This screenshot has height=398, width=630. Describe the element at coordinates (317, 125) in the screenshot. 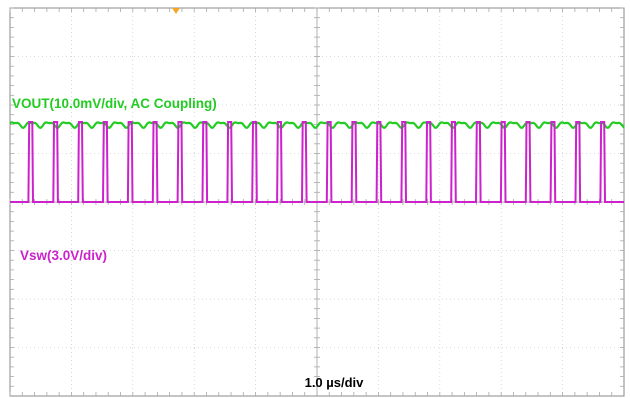

I see `vout-trace` at that location.